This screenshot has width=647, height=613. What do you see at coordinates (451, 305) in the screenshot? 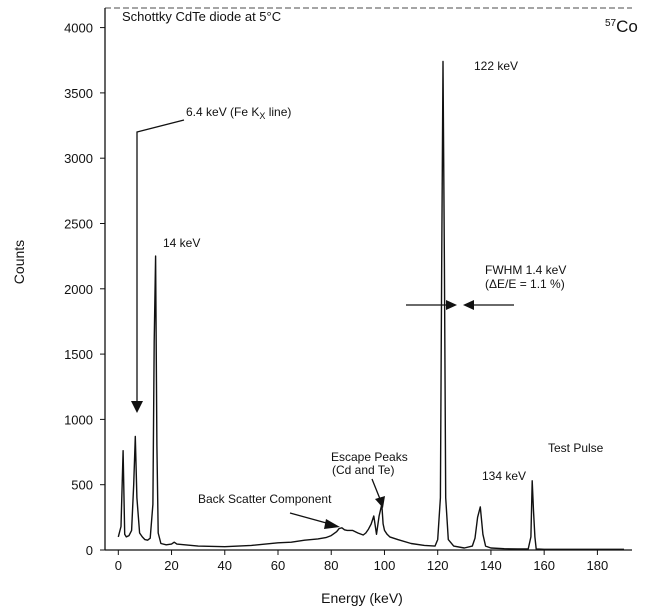
I see `fwhm-left-head` at bounding box center [451, 305].